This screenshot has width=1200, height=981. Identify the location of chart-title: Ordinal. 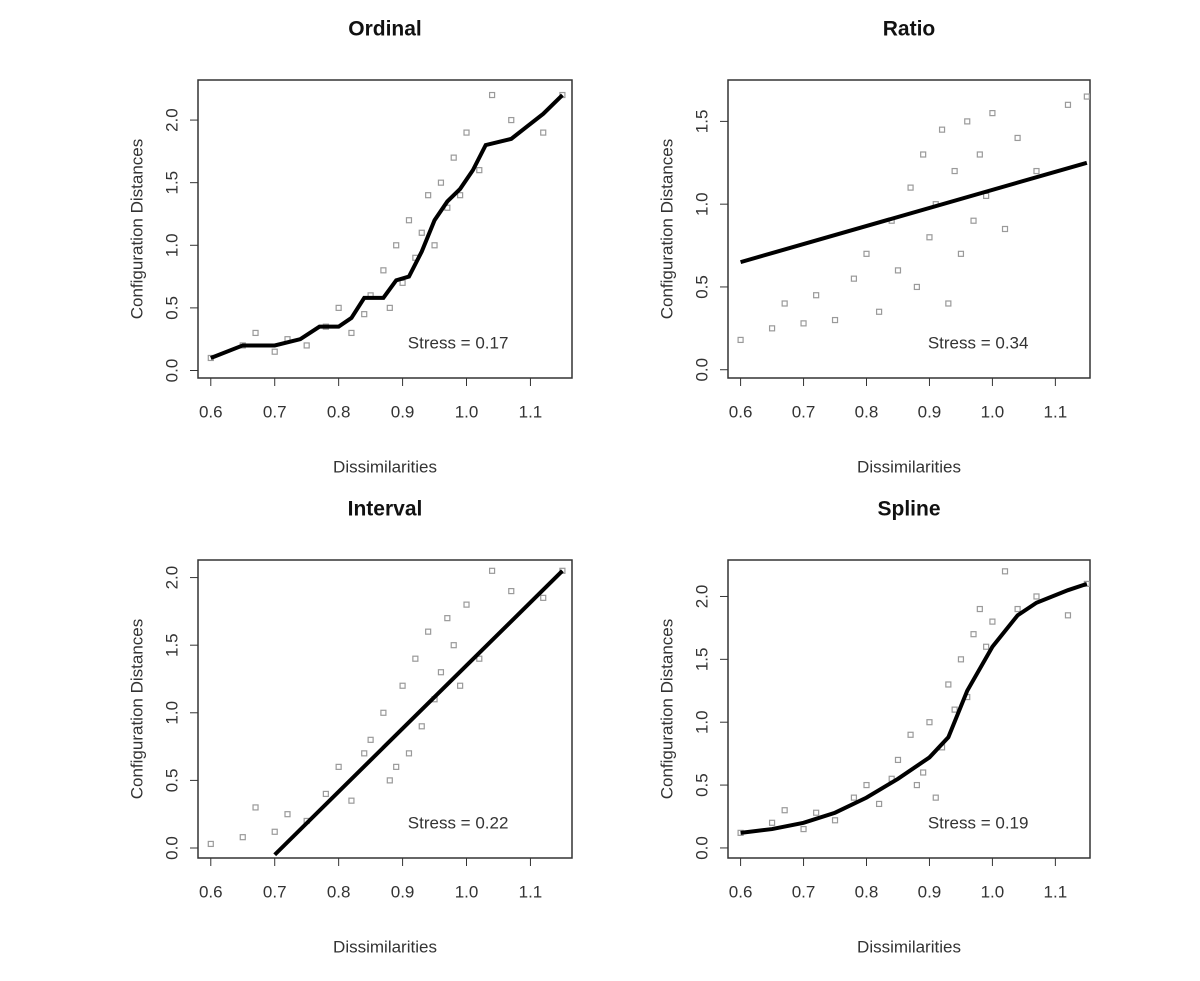
(385, 29).